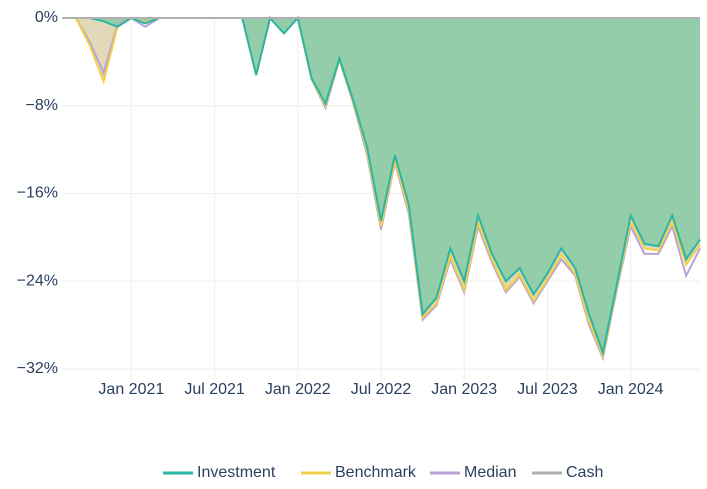 The image size is (707, 489). What do you see at coordinates (298, 389) in the screenshot?
I see `x-tick-label: Jan 2022` at bounding box center [298, 389].